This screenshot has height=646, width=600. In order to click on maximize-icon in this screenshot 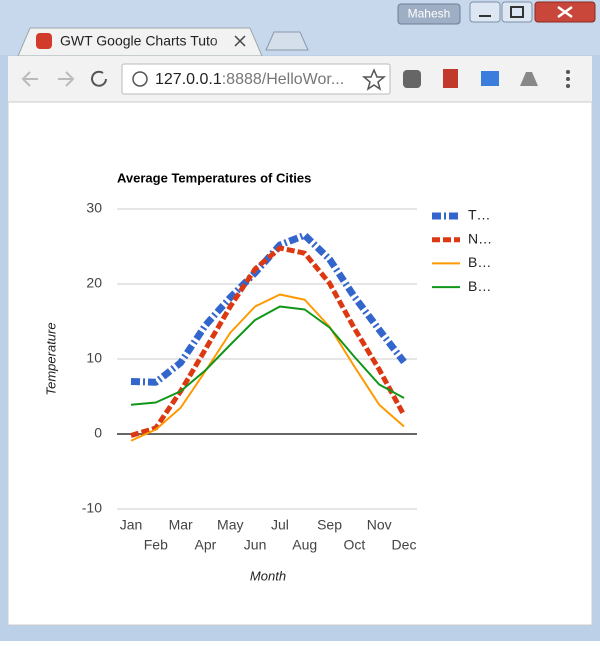, I will do `click(517, 12)`.